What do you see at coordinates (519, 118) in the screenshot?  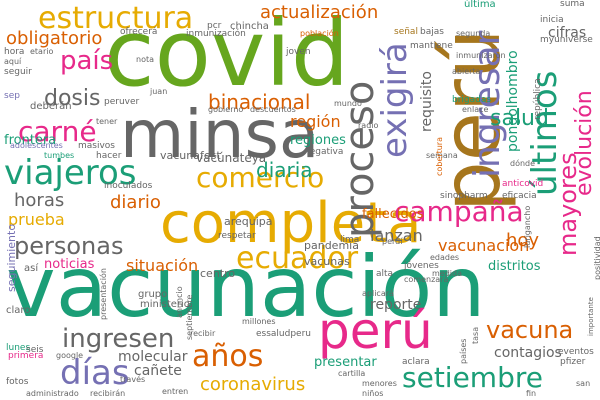 I see `word: salud` at bounding box center [519, 118].